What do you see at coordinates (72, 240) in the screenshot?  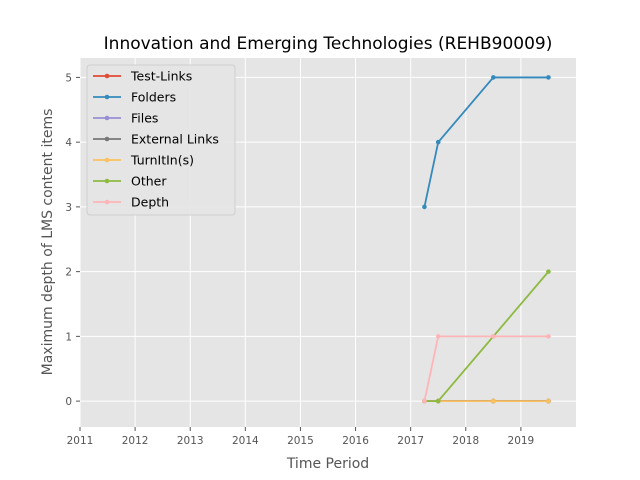 I see `y-axis-ticks: 0 1 2 3 4 5` at bounding box center [72, 240].